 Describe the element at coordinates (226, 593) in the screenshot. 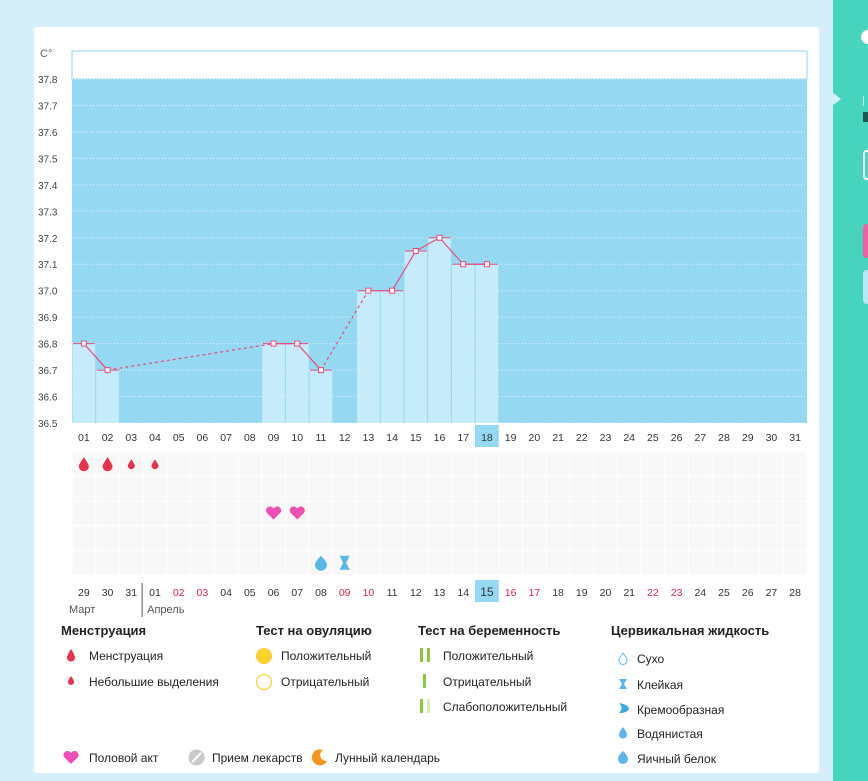

I see `calendar-date-label: 04` at that location.